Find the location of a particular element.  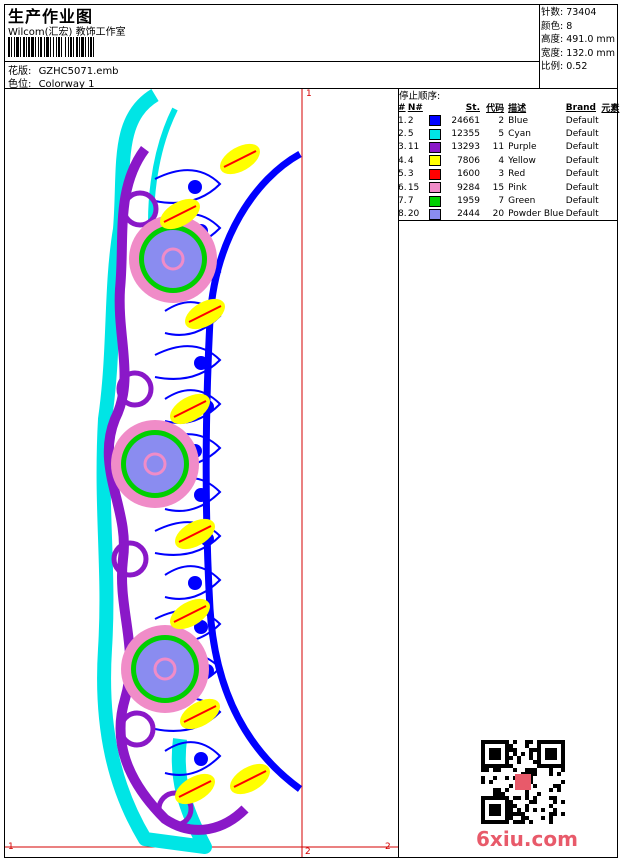

colorway-label: 色位: is located at coordinates (20, 84).